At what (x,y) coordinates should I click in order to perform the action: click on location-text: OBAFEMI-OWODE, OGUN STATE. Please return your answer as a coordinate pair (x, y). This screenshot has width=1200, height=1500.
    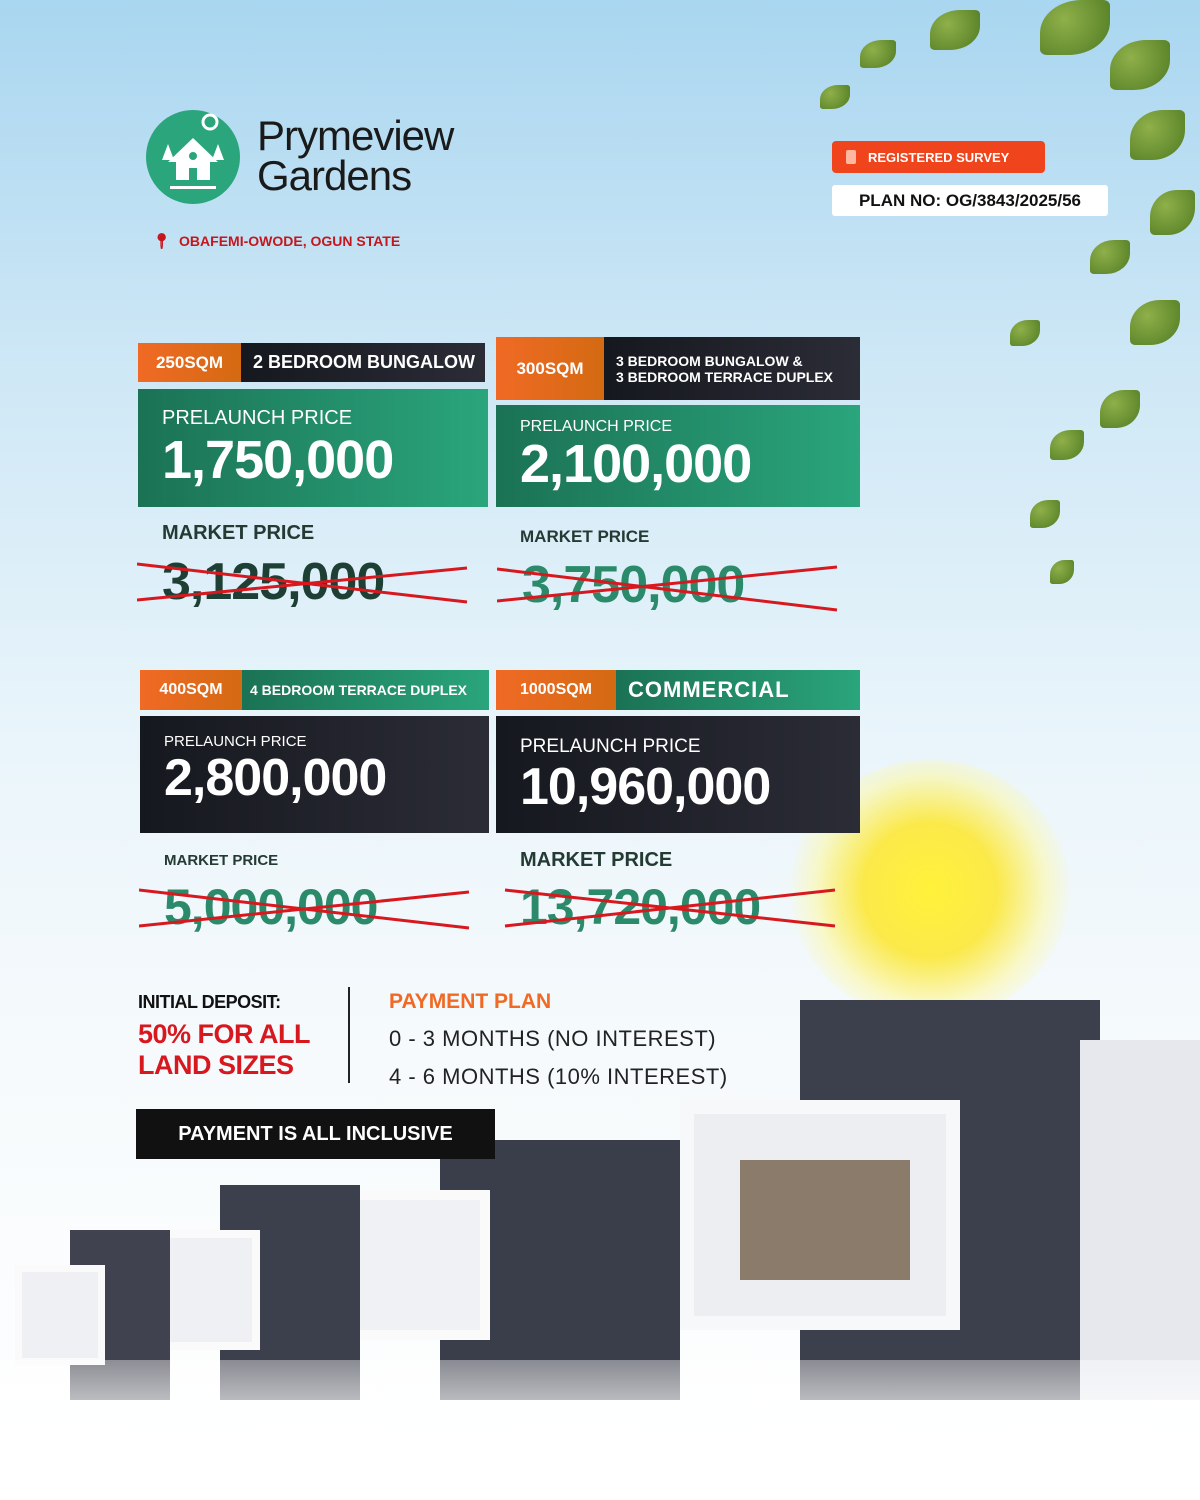
    Looking at the image, I should click on (290, 241).